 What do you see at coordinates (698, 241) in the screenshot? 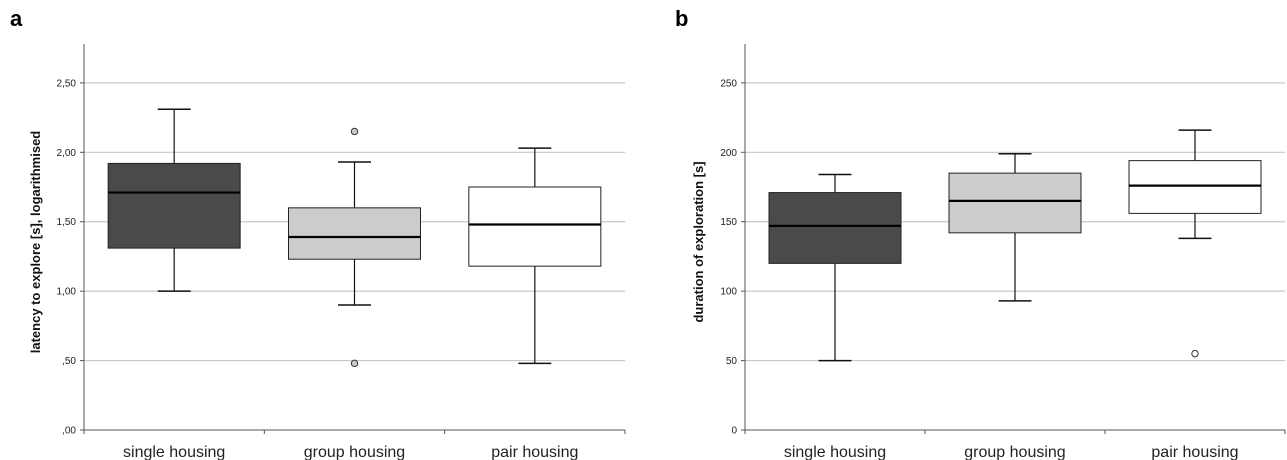
I see `y-axis-title: duration of exploration [s]` at bounding box center [698, 241].